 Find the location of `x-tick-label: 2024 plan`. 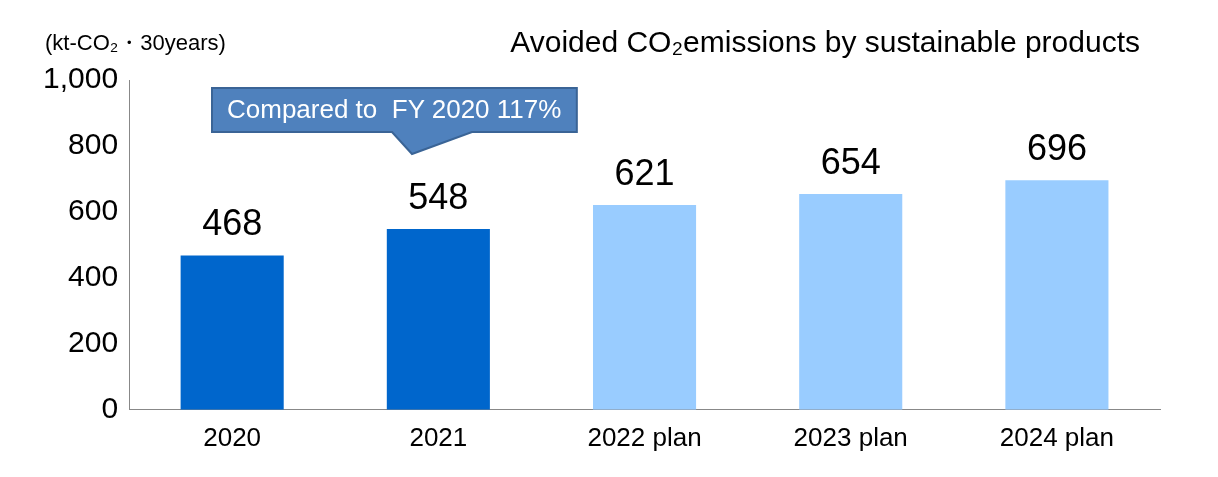

x-tick-label: 2024 plan is located at coordinates (1057, 436).